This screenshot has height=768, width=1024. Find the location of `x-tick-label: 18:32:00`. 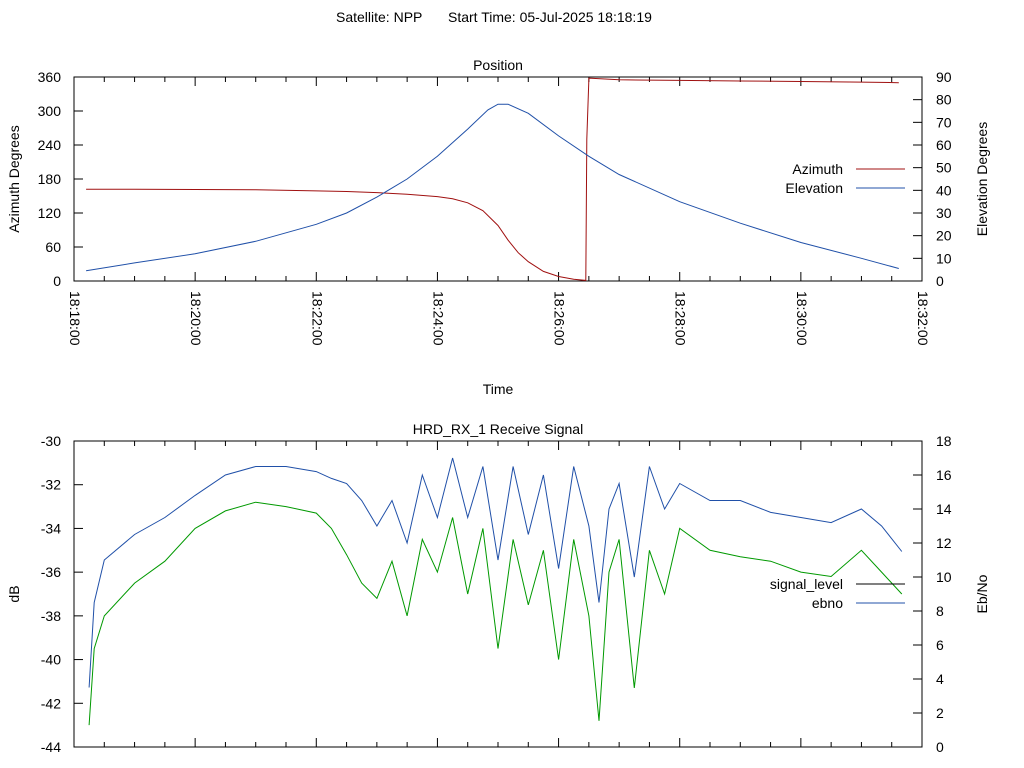

x-tick-label: 18:32:00 is located at coordinates (923, 318).